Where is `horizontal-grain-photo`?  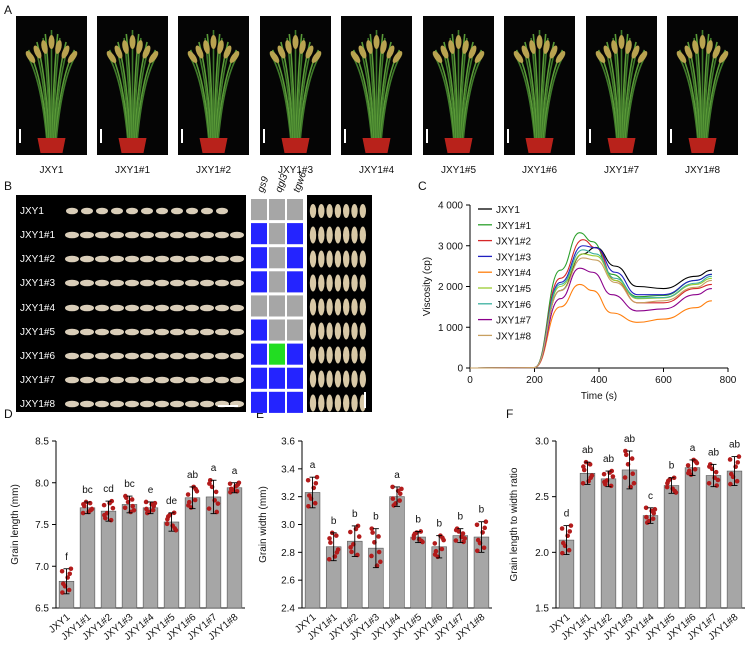
horizontal-grain-photo is located at coordinates (131, 303).